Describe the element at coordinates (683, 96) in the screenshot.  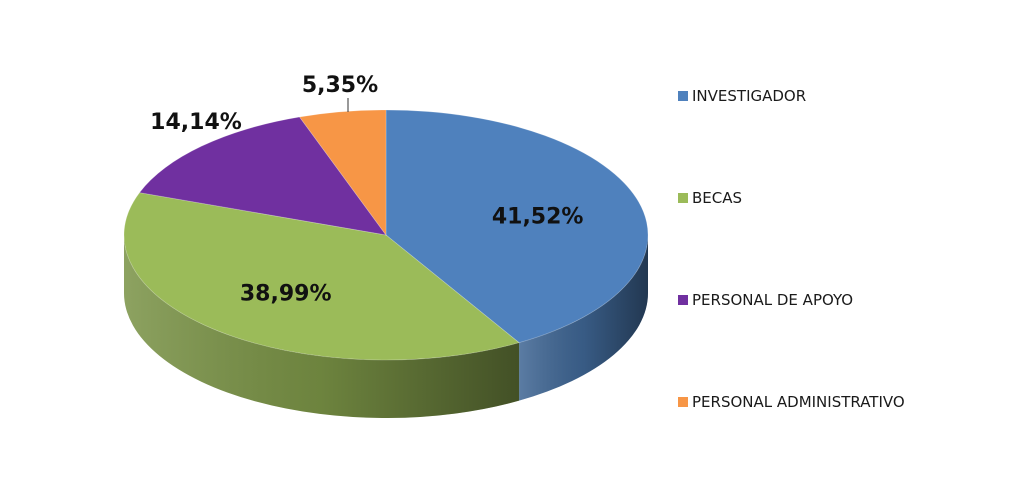
I see `legend-swatch-investigador` at that location.